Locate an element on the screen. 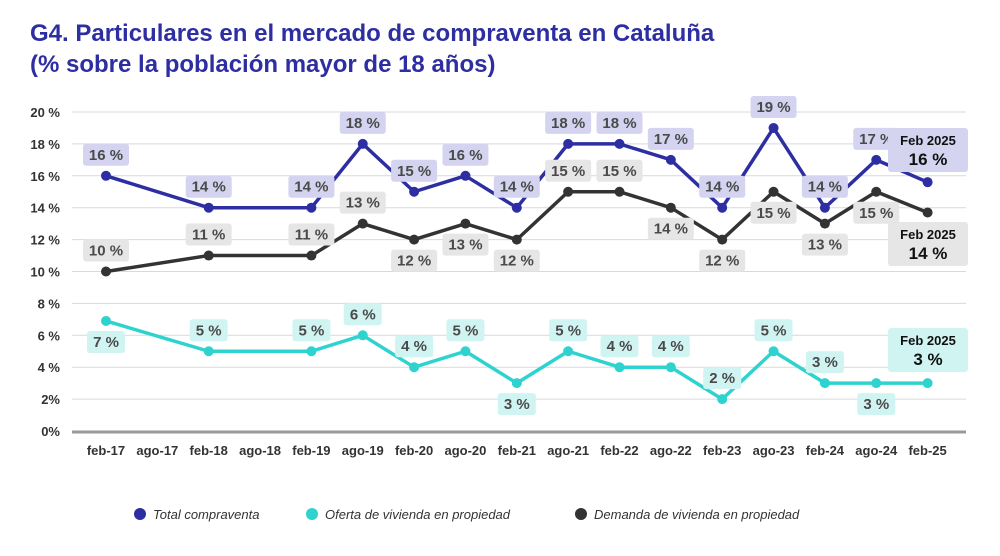 This screenshot has width=1000, height=556. x-tick-label: feb-21 is located at coordinates (517, 450).